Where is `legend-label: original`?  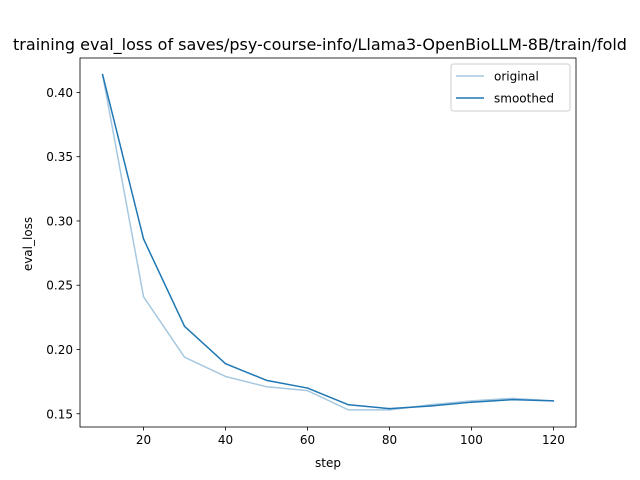 legend-label: original is located at coordinates (516, 77).